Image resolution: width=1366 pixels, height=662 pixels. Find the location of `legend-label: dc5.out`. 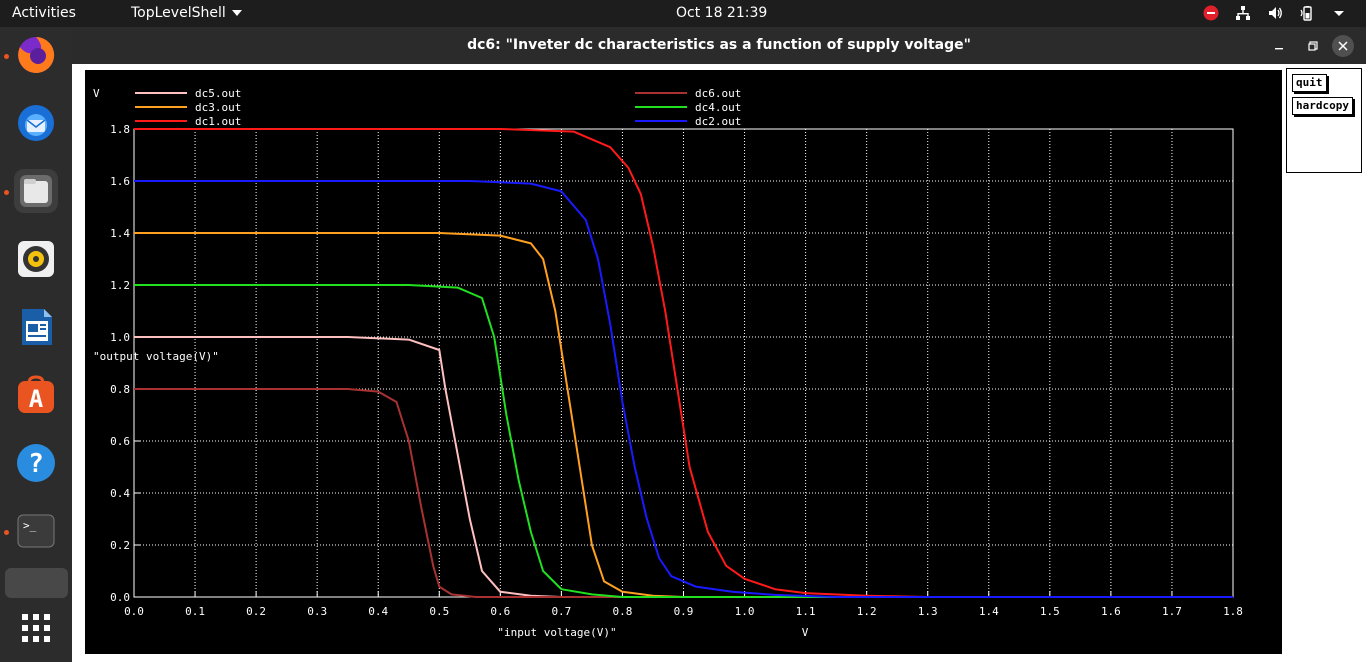

legend-label: dc5.out is located at coordinates (218, 93).